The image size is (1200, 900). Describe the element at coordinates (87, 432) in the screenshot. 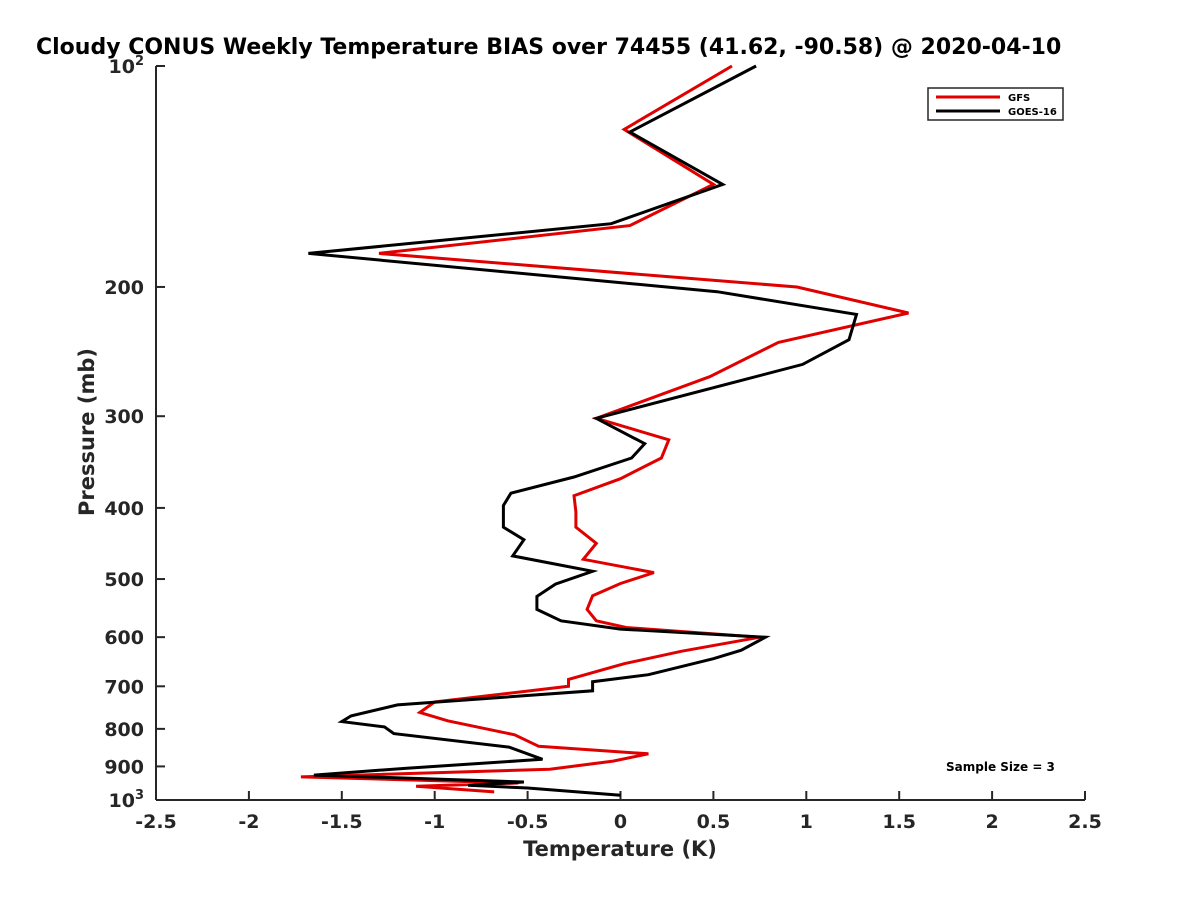

I see `y-axis-label: Pressure (mb)` at that location.